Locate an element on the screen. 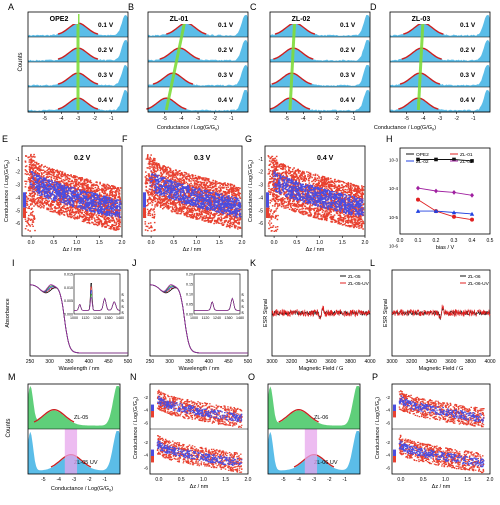 The width and height of the screenshot is (500, 505). series-label: ZL-05 UV is located at coordinates (86, 463).